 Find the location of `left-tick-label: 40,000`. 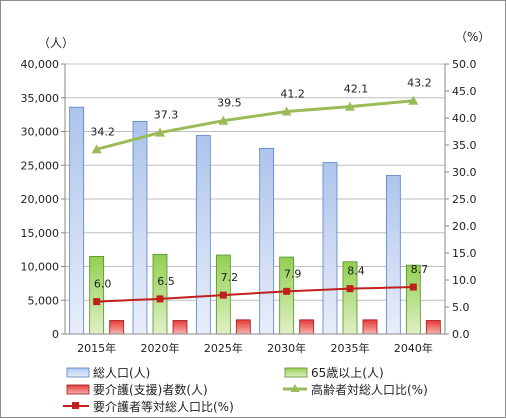

left-tick-label: 40,000 is located at coordinates (40, 64).